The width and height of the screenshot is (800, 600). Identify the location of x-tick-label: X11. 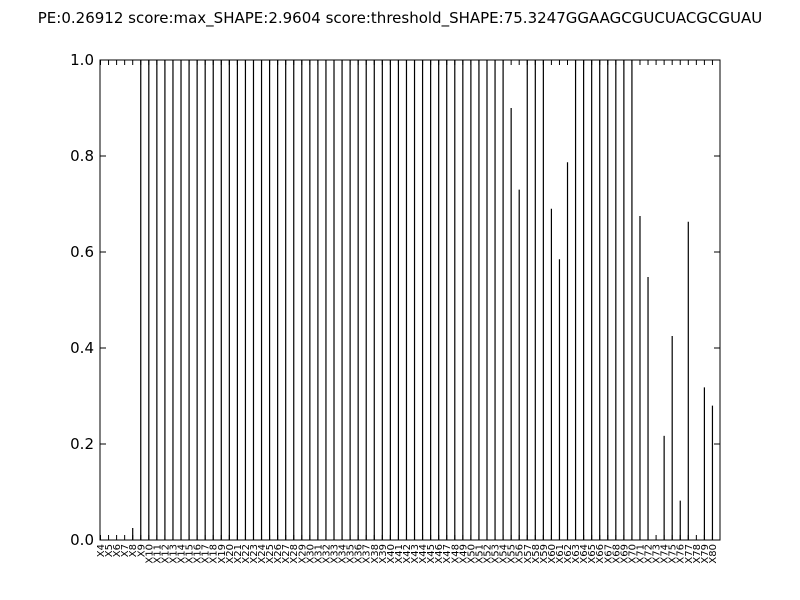
(157, 554).